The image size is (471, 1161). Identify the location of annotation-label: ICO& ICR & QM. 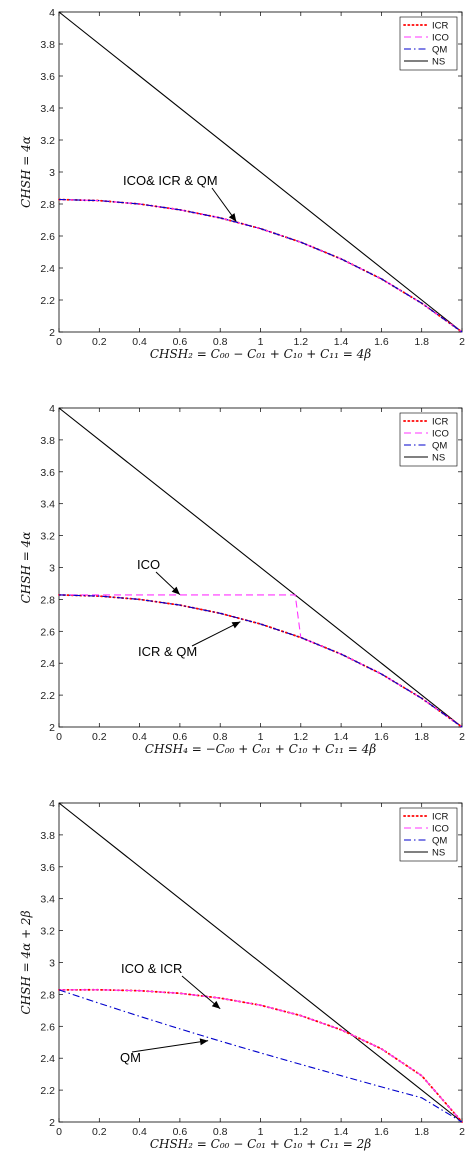
(170, 180).